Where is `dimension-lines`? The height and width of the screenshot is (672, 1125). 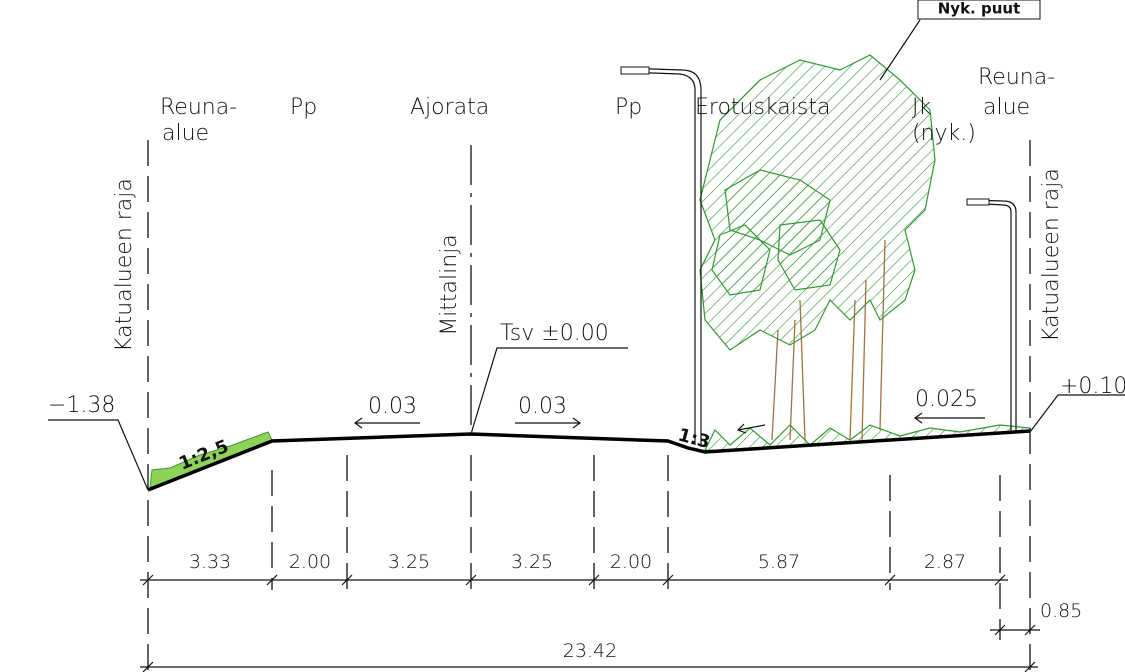
dimension-lines is located at coordinates (590, 623).